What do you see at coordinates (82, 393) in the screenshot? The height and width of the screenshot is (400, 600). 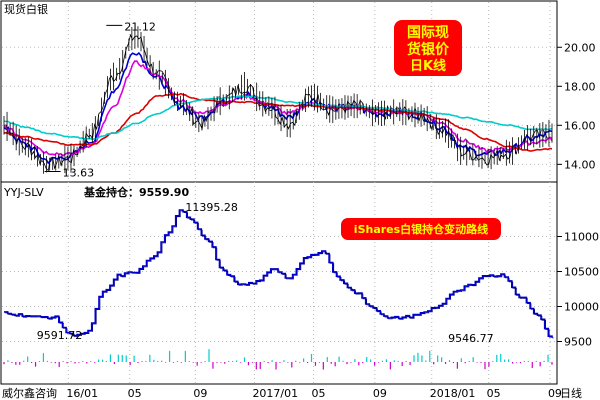 I see `x-tick-label: 16/01` at bounding box center [82, 393].